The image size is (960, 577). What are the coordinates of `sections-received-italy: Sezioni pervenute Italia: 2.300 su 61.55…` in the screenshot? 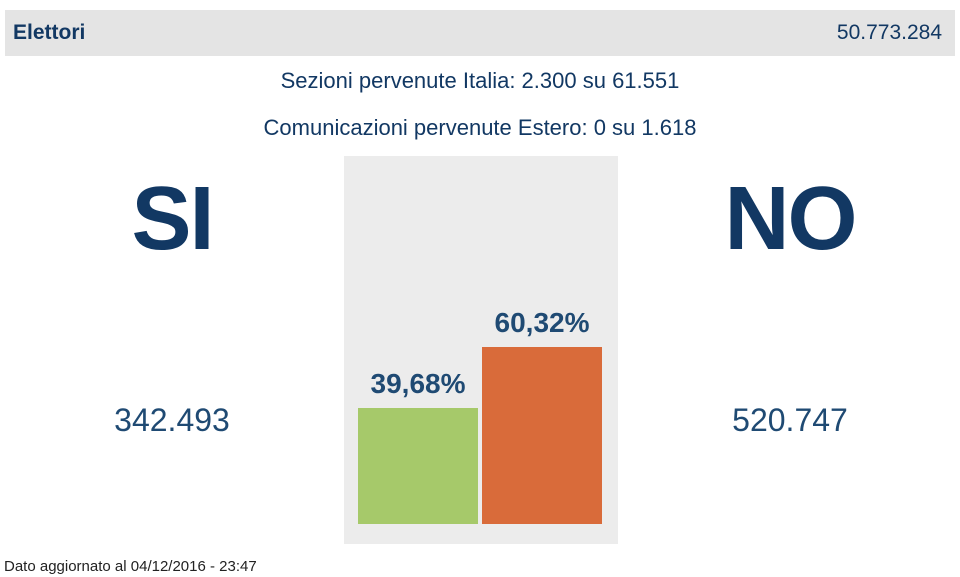 It's located at (480, 80).